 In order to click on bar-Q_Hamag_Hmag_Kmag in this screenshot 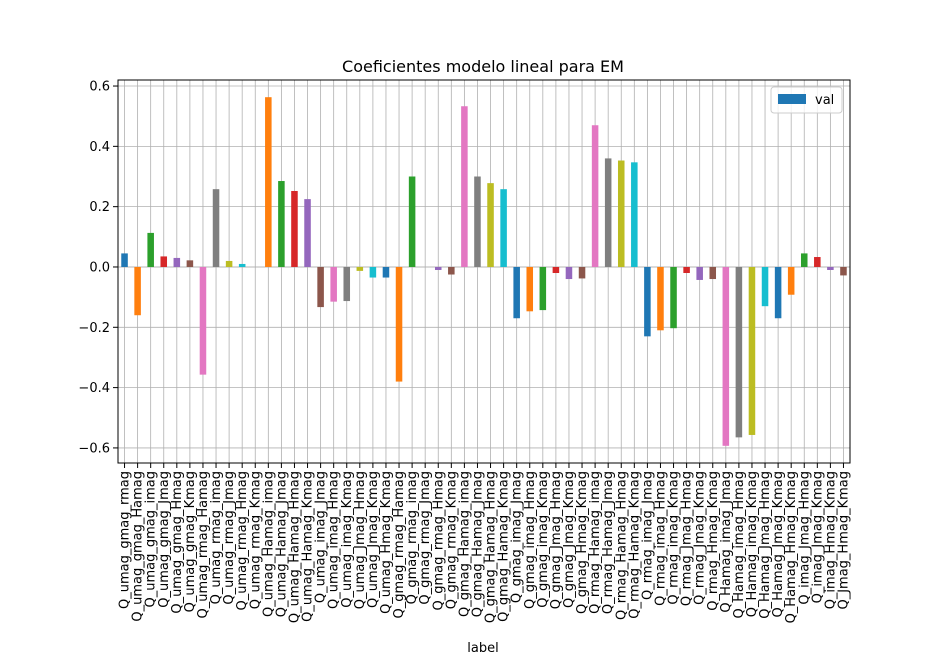, I will do `click(791, 281)`.